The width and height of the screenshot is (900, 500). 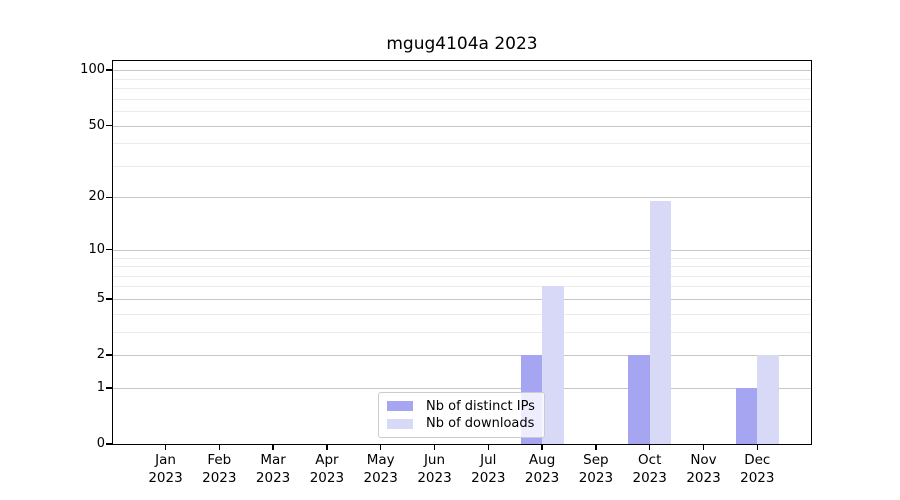 What do you see at coordinates (327, 469) in the screenshot?
I see `x-tick-label: Apr 2023` at bounding box center [327, 469].